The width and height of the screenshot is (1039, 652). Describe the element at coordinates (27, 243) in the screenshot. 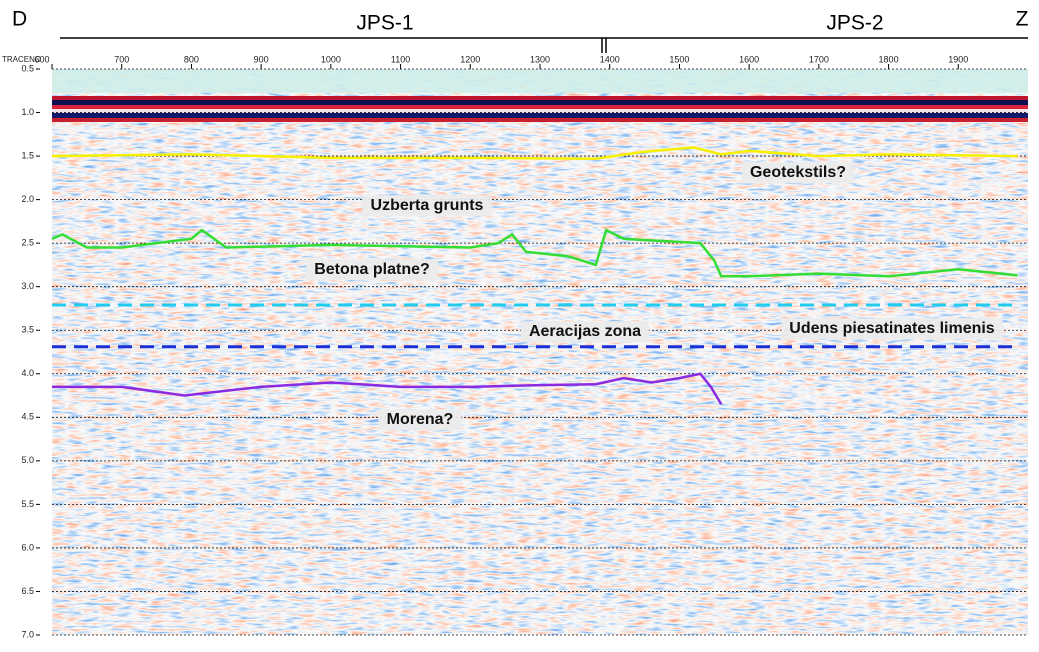

I see `y-tick-label: 2.5` at that location.